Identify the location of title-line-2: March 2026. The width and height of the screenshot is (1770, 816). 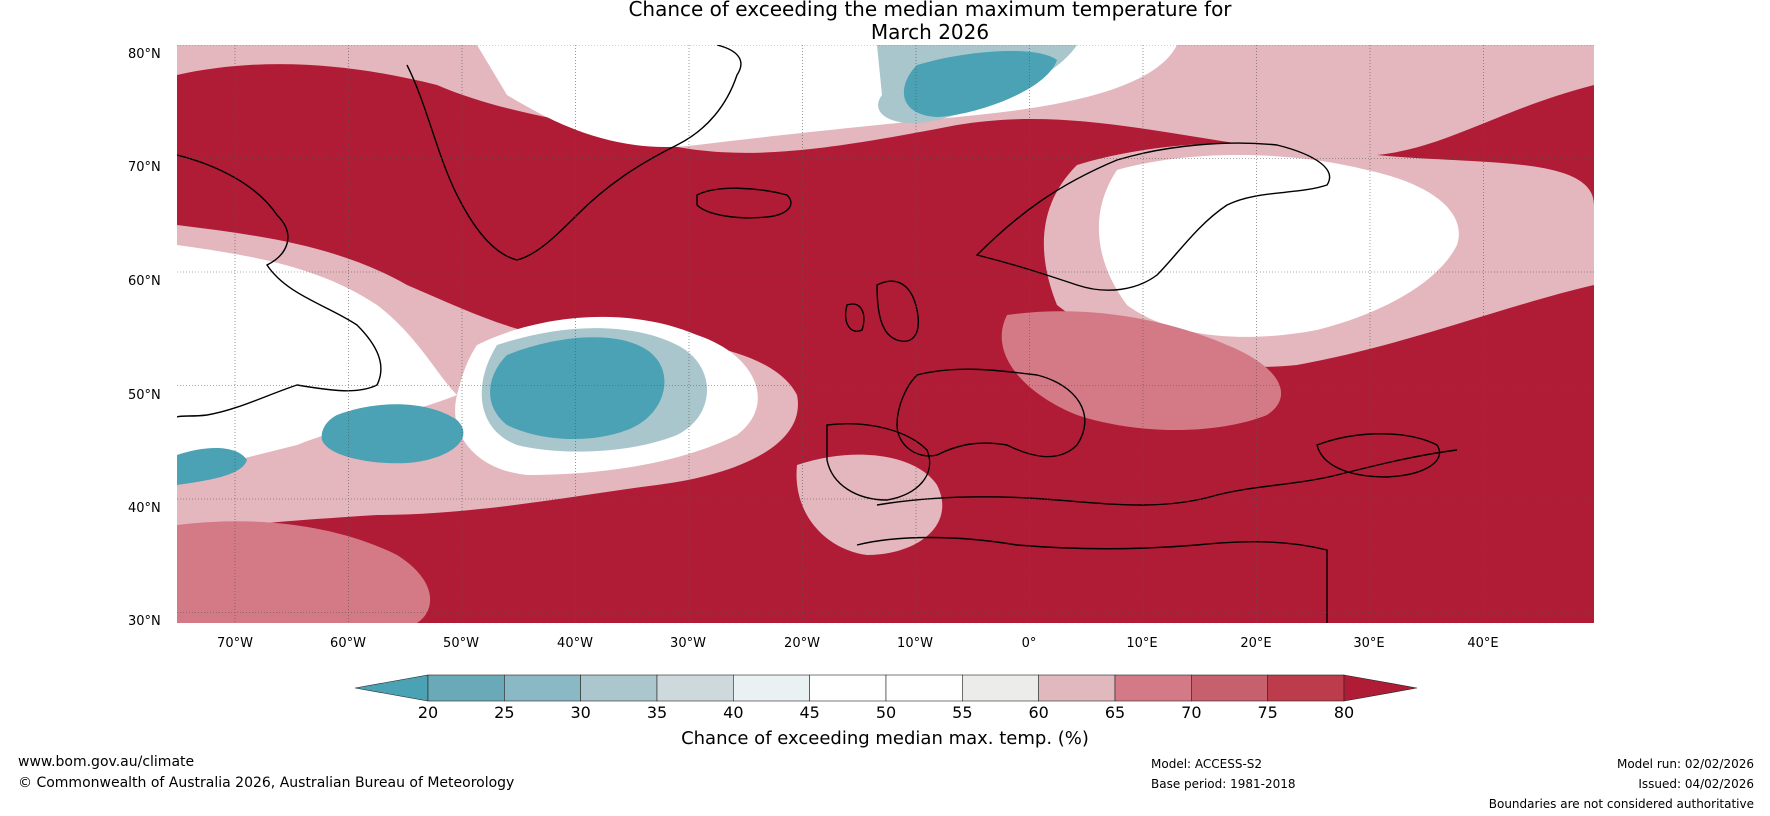
(930, 32).